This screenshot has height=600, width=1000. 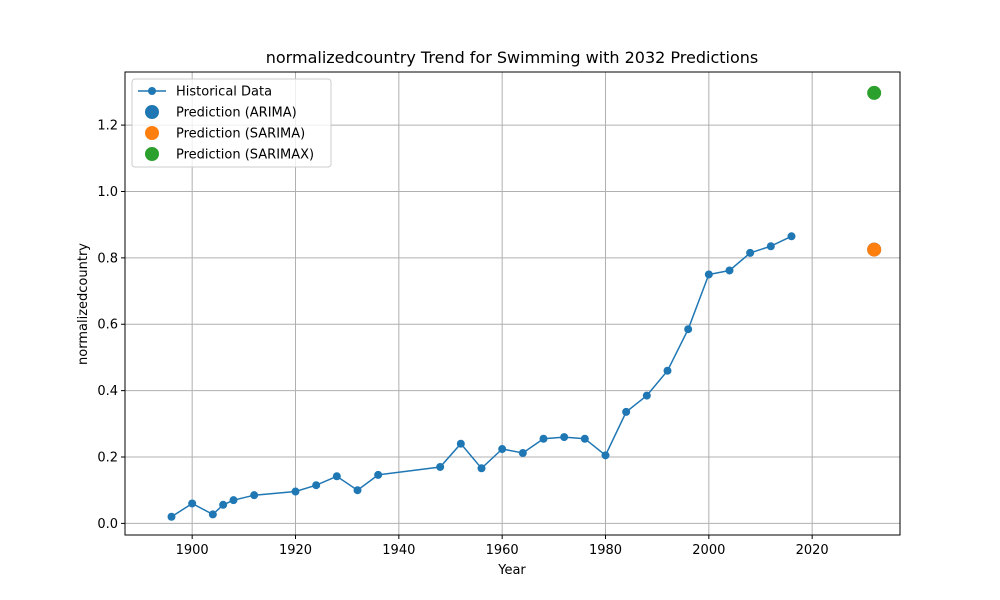 I want to click on legend-label: Historical Data, so click(x=224, y=92).